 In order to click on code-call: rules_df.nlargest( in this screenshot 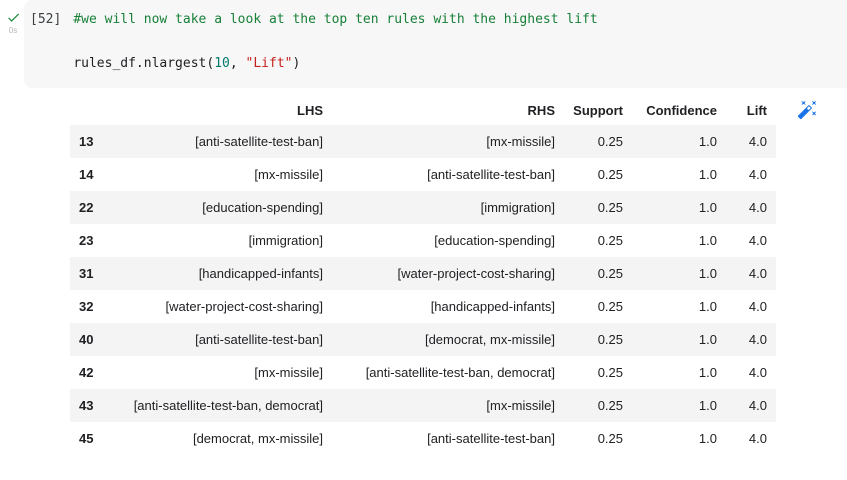, I will do `click(144, 63)`.